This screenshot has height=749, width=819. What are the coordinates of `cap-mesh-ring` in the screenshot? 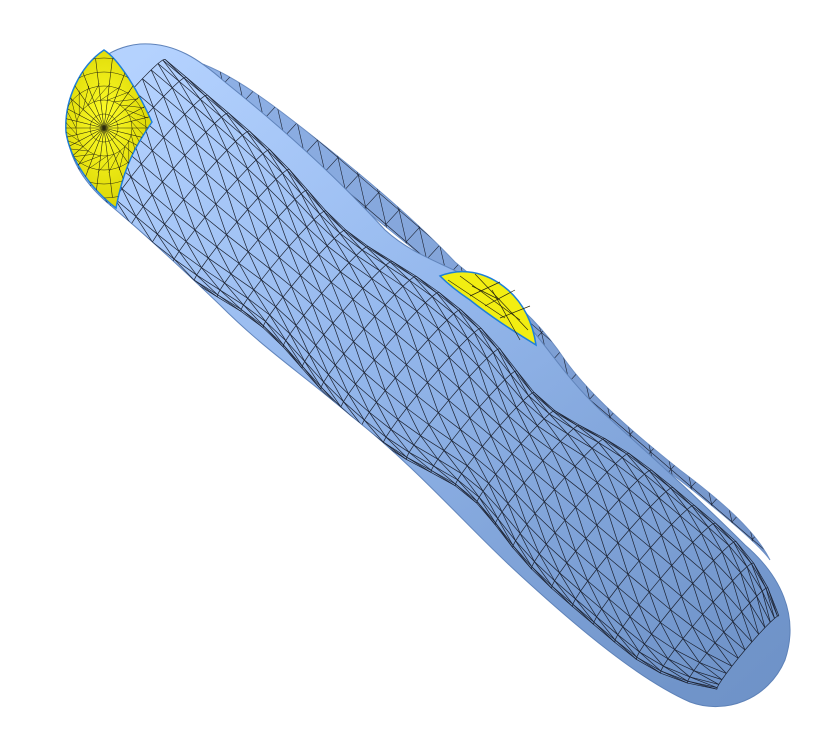 It's located at (106, 128).